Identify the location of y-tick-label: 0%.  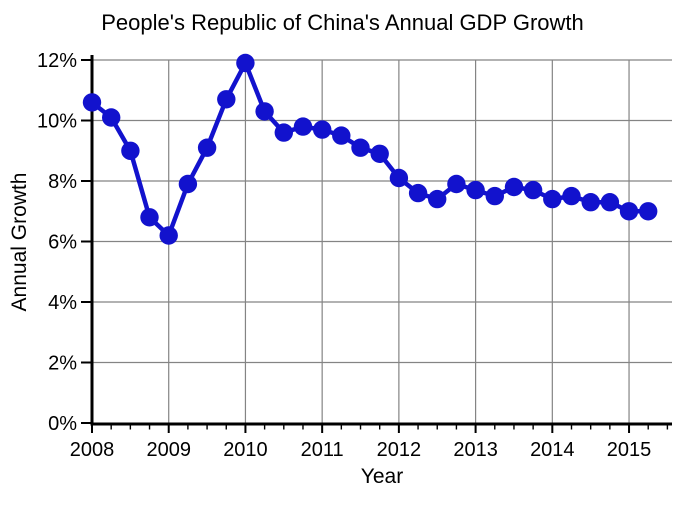
(62, 424).